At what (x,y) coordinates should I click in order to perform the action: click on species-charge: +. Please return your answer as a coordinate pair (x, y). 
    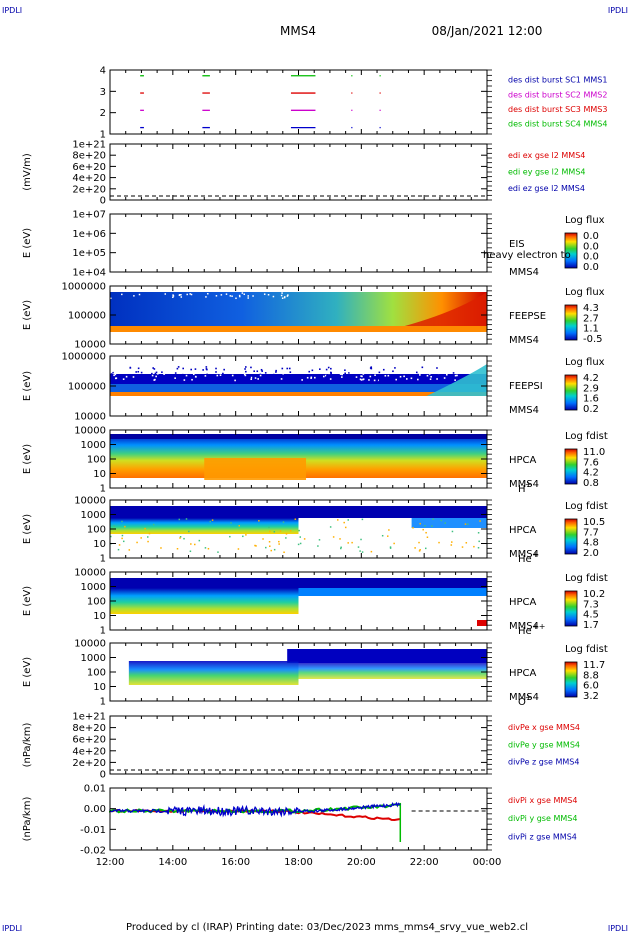
    Looking at the image, I should click on (528, 697).